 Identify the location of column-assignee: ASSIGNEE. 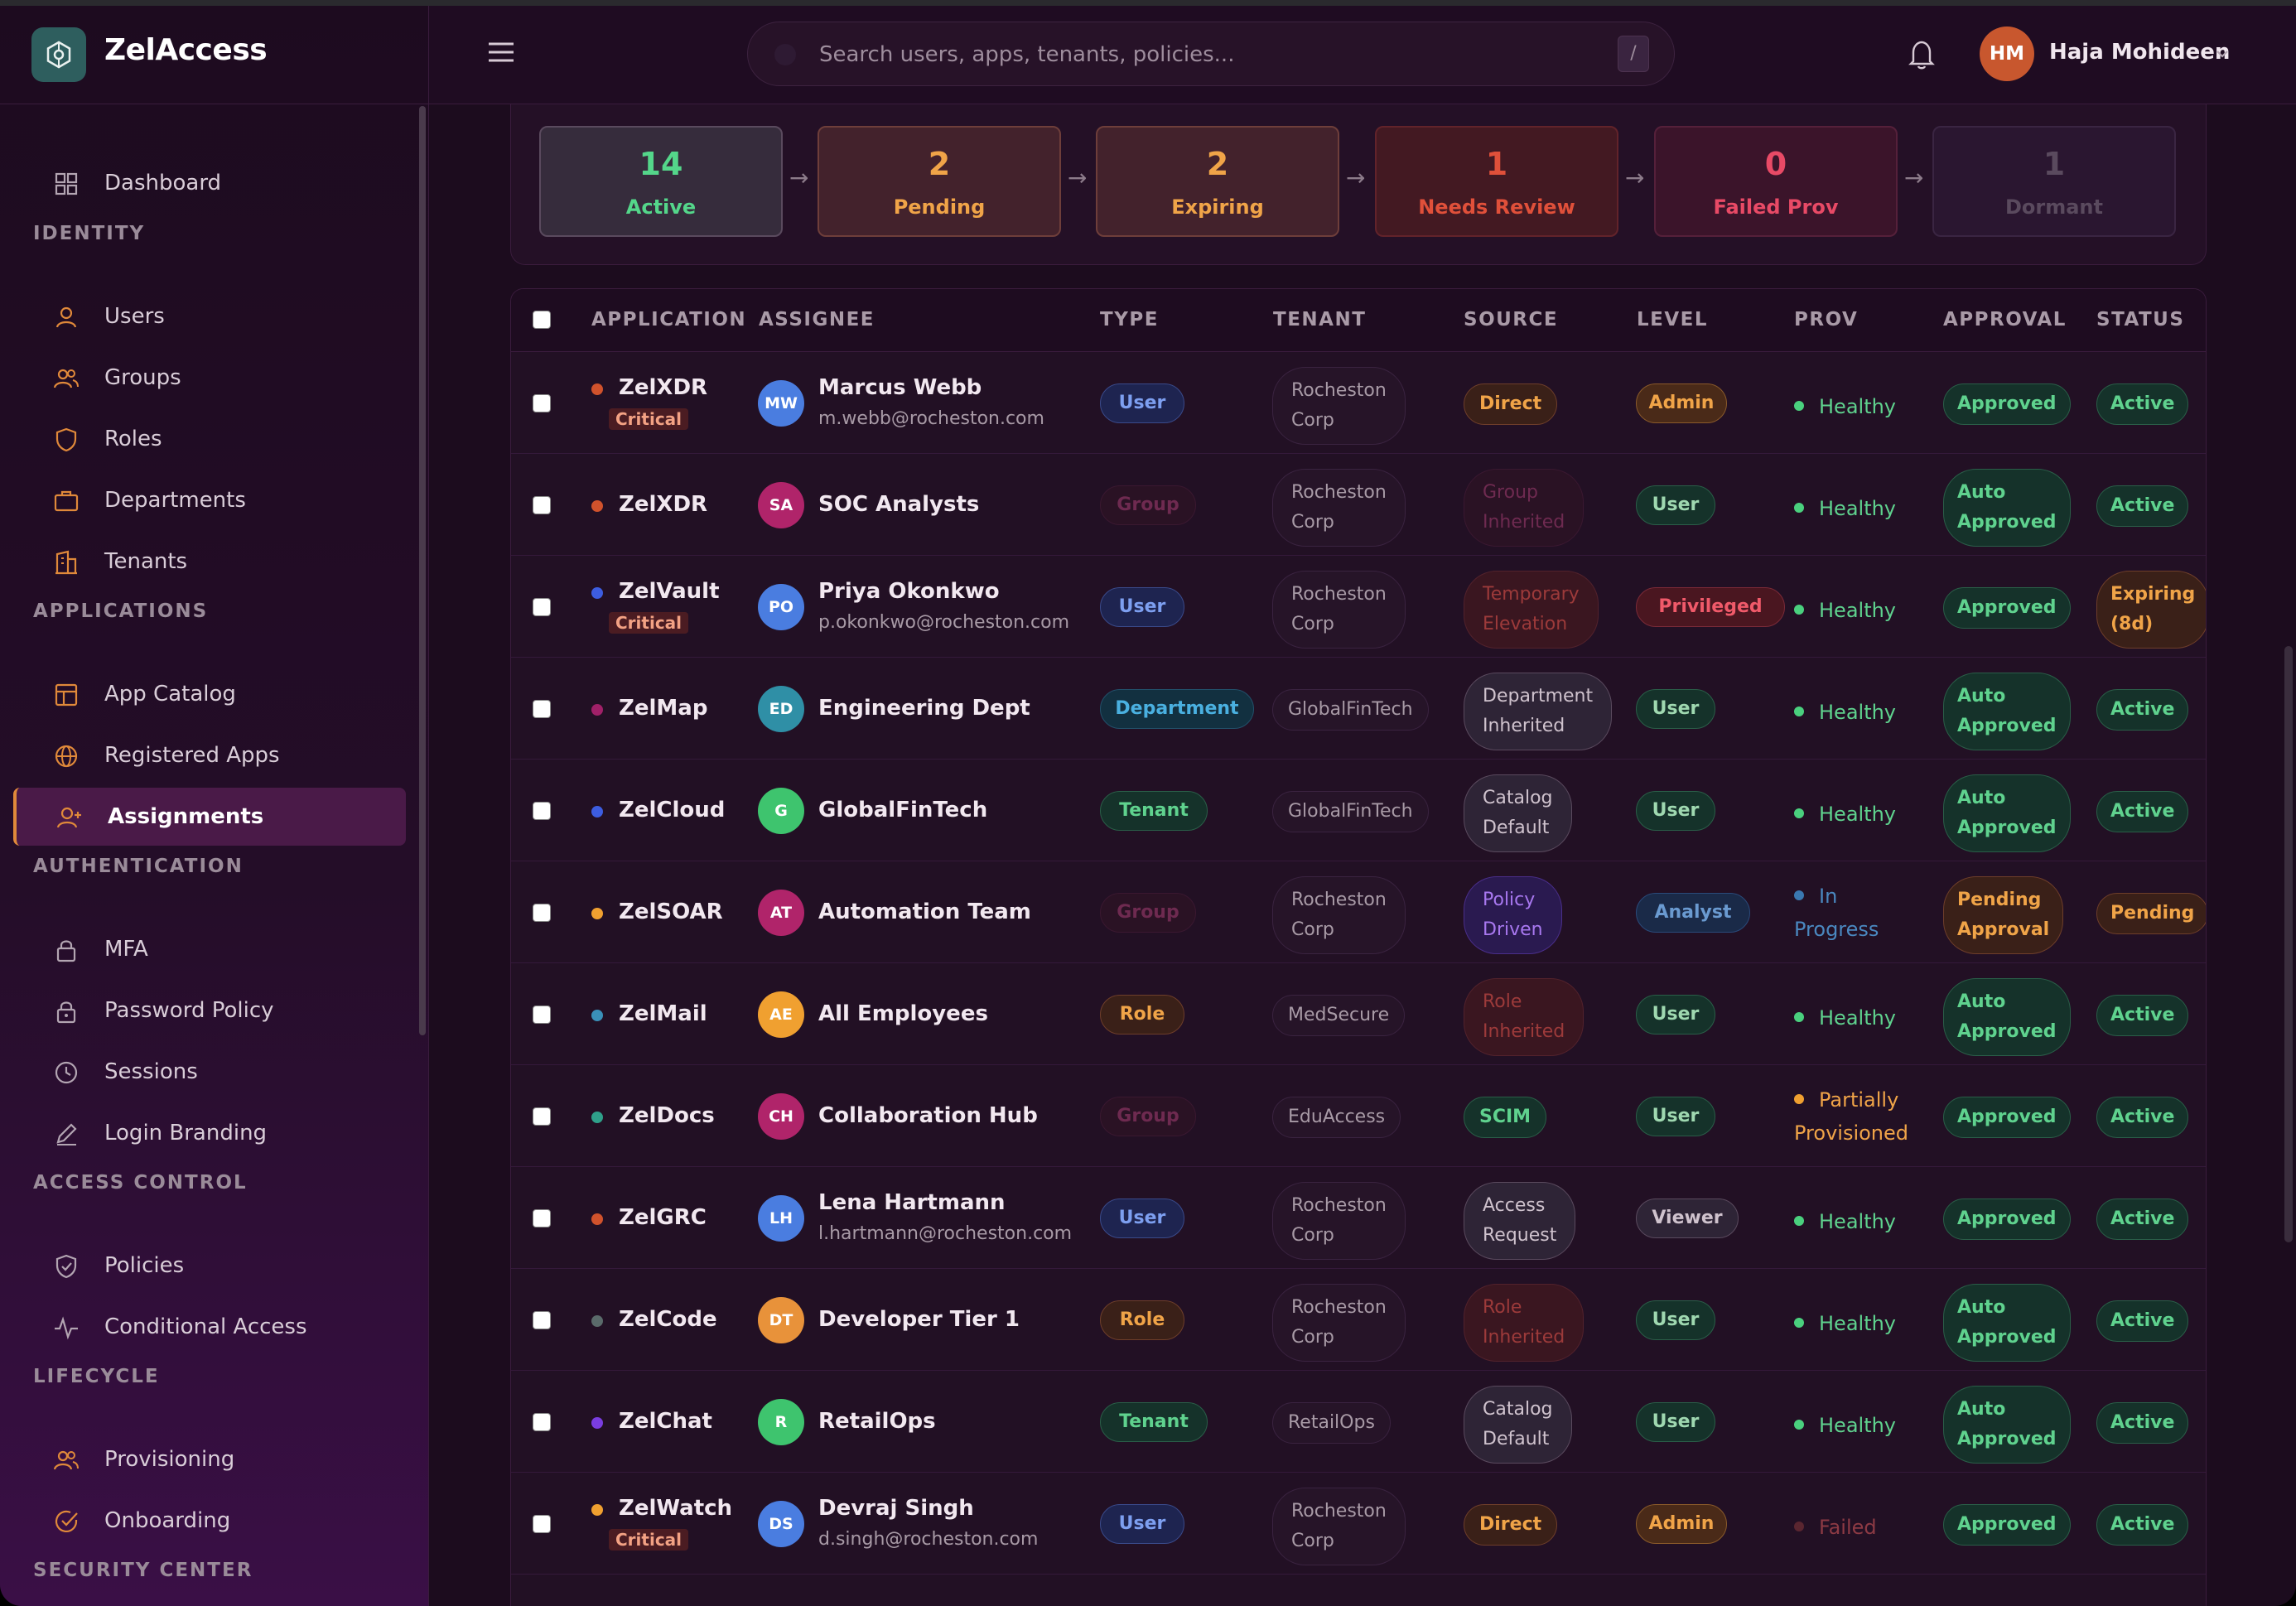
(817, 319).